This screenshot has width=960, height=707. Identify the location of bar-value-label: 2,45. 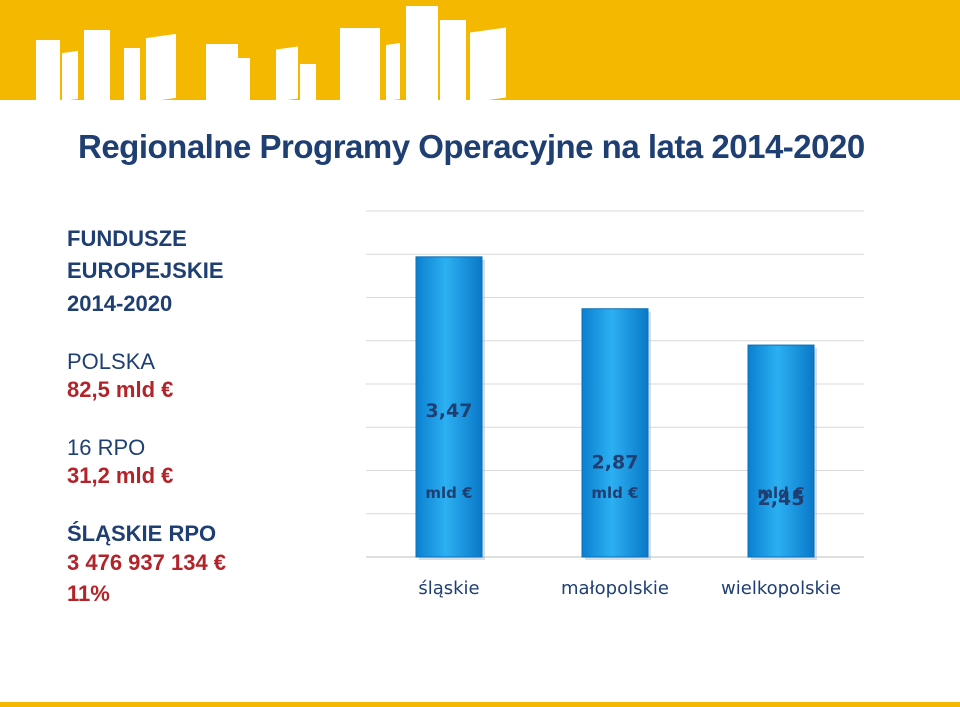
(781, 499).